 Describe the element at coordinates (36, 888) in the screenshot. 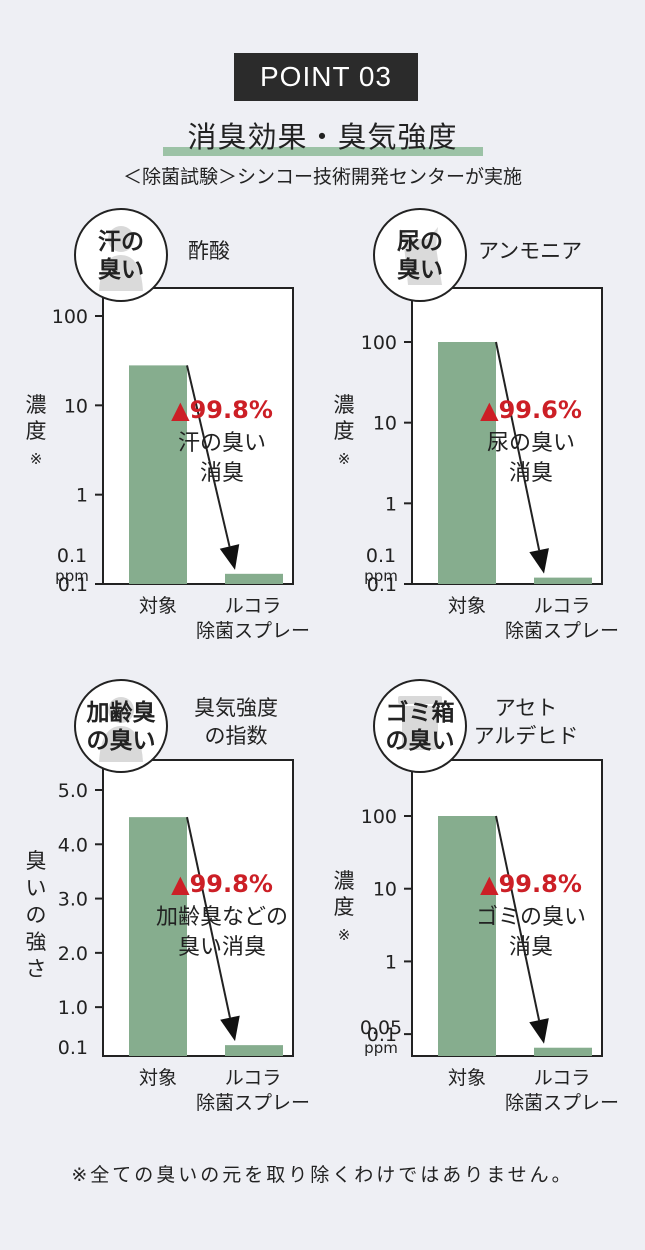

I see `y-axis-label: い` at that location.